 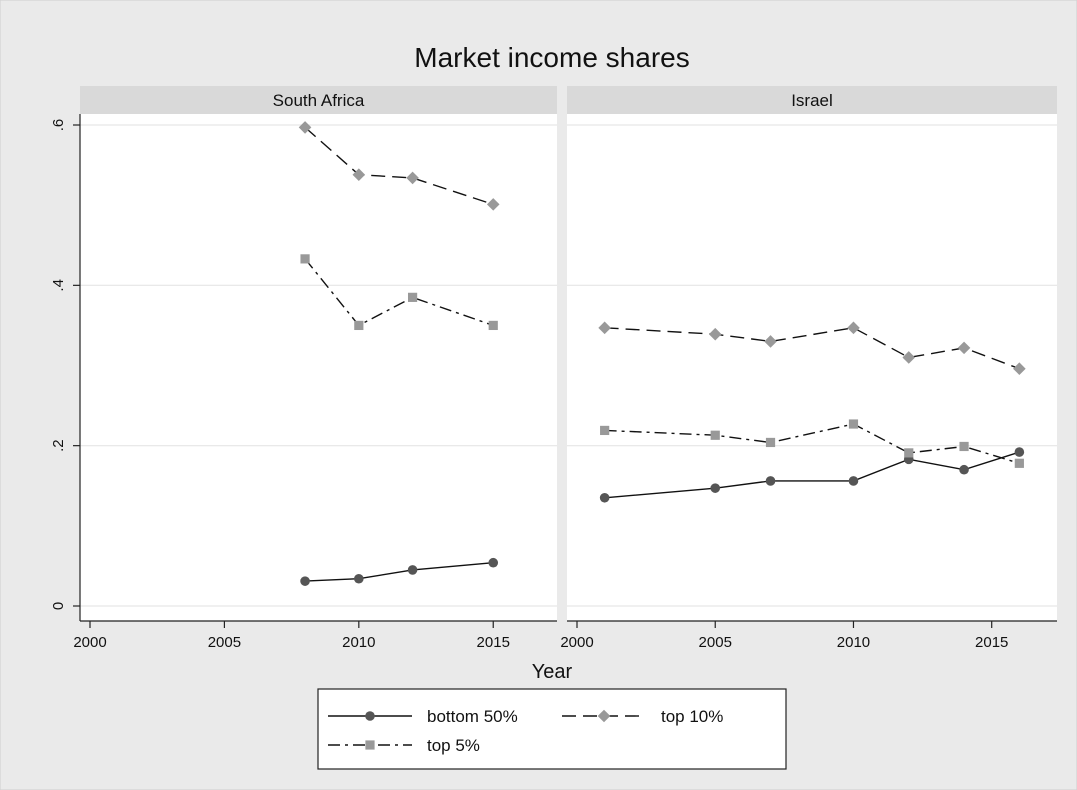 I want to click on legend-box, so click(x=552, y=729).